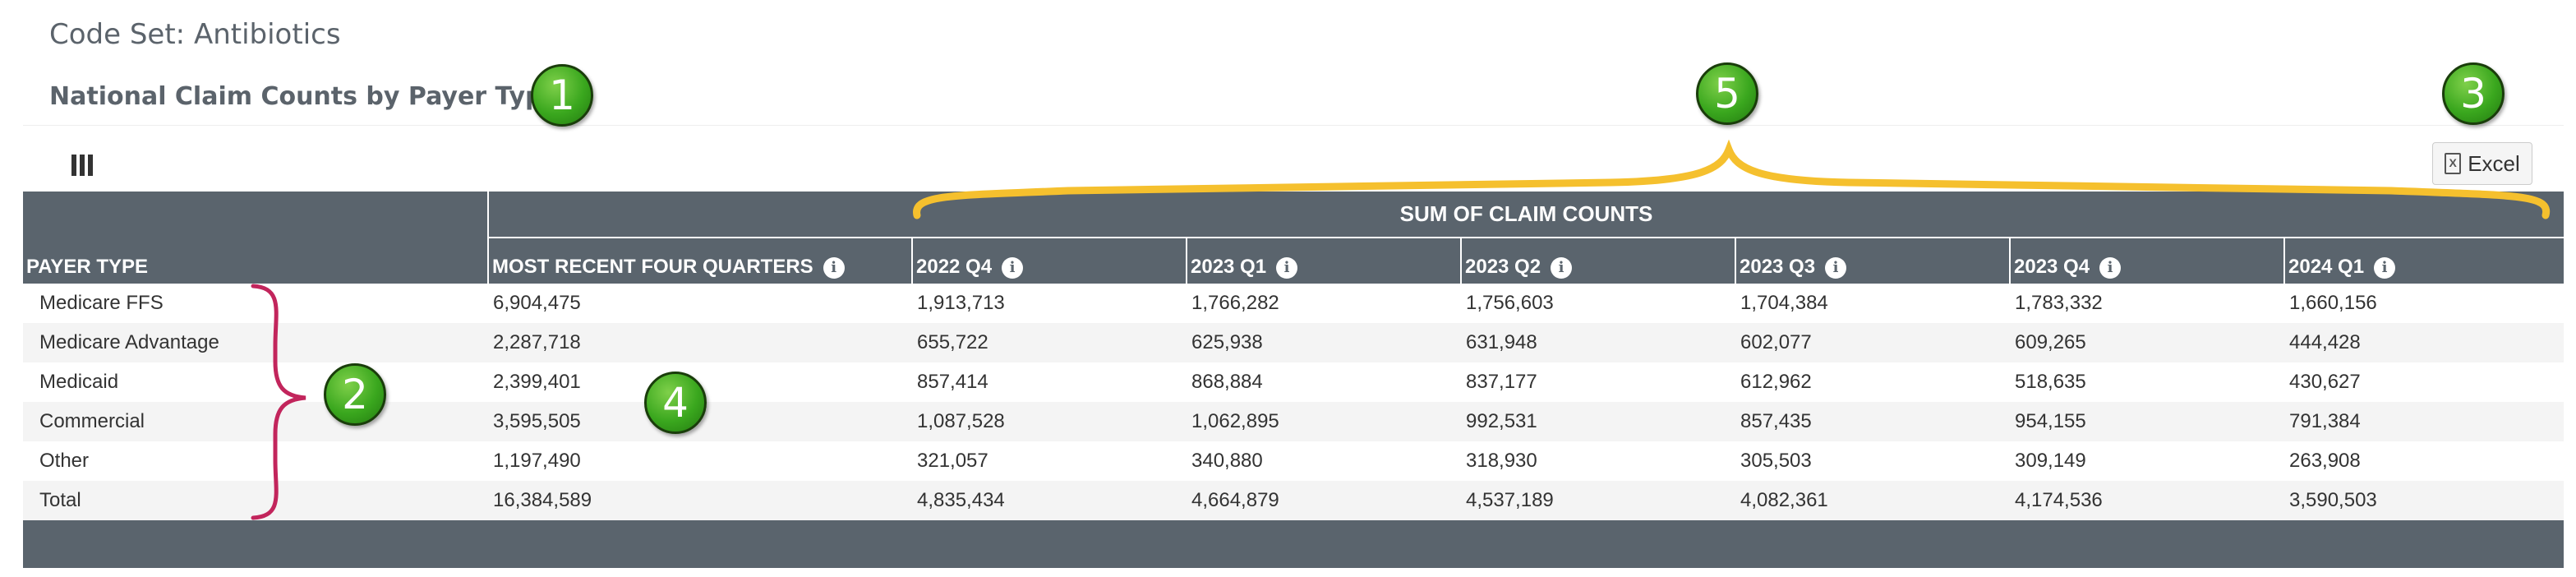 This screenshot has height=577, width=2576. What do you see at coordinates (1727, 93) in the screenshot?
I see `annotation-marker-5: 5` at bounding box center [1727, 93].